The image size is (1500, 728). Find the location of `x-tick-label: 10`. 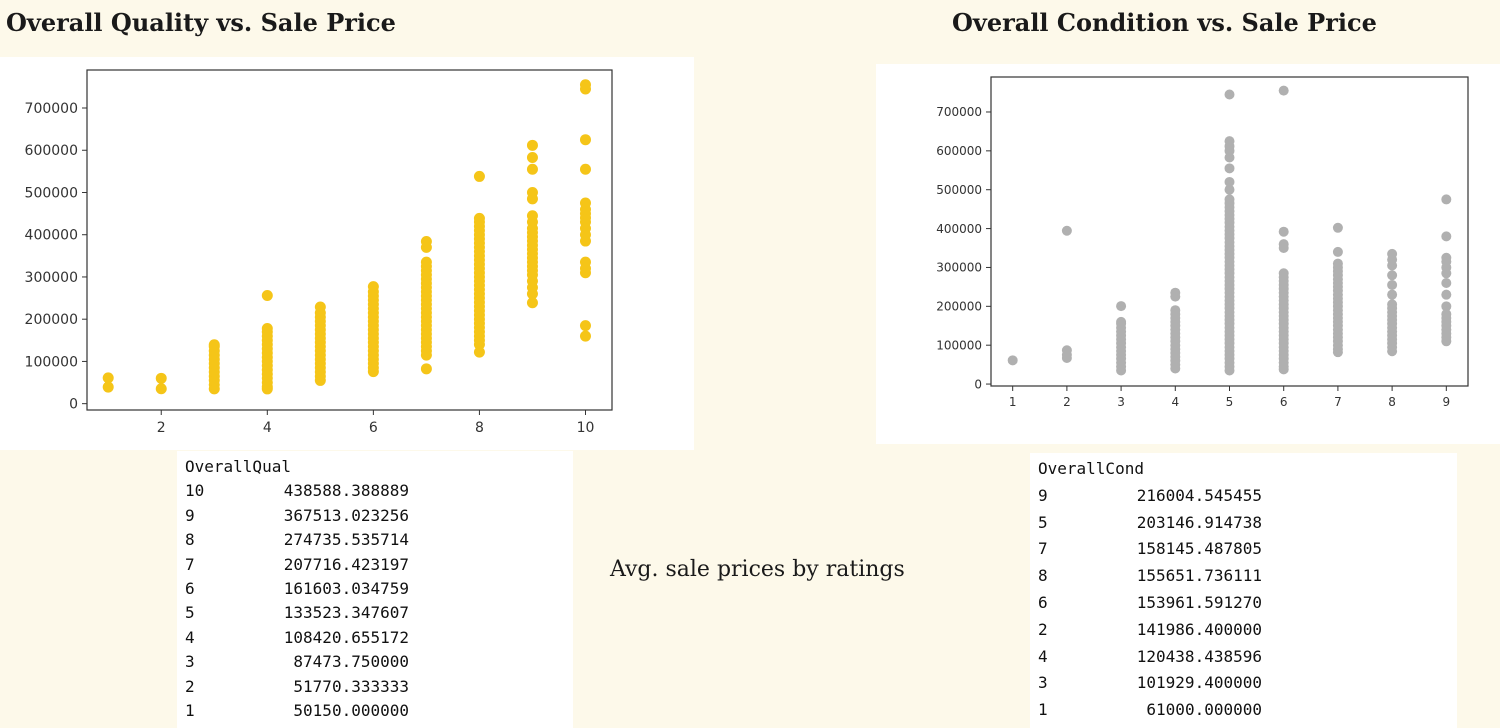

x-tick-label: 10 is located at coordinates (586, 428).